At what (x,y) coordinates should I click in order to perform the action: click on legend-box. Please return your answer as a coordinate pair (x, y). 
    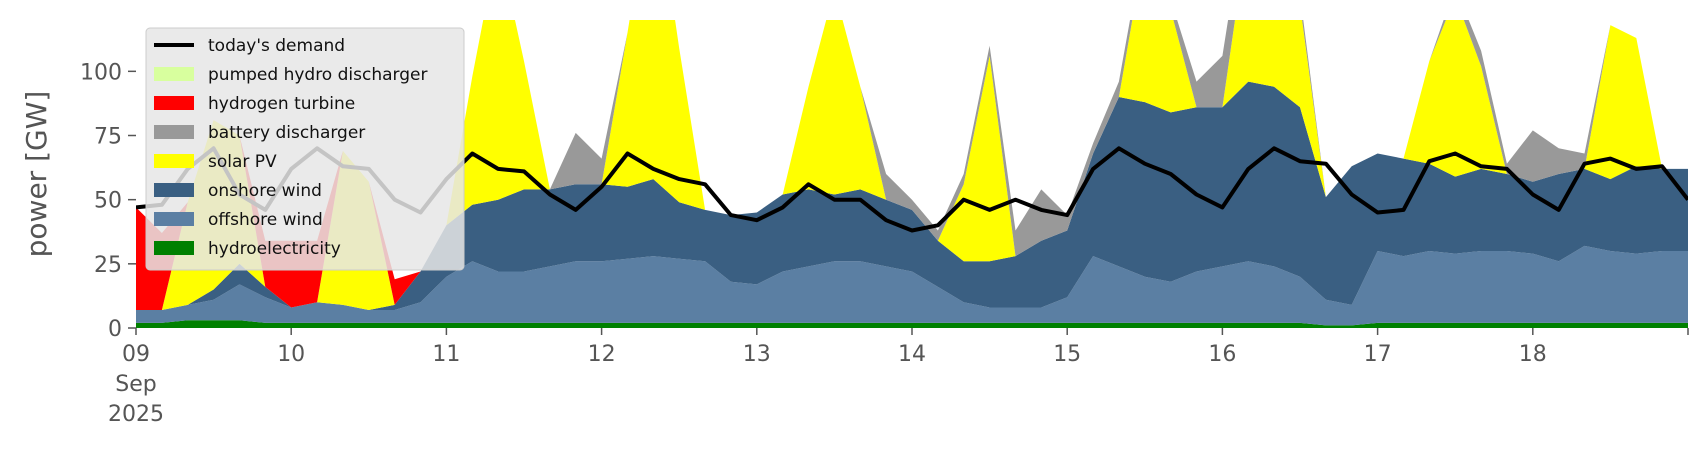
    Looking at the image, I should click on (305, 149).